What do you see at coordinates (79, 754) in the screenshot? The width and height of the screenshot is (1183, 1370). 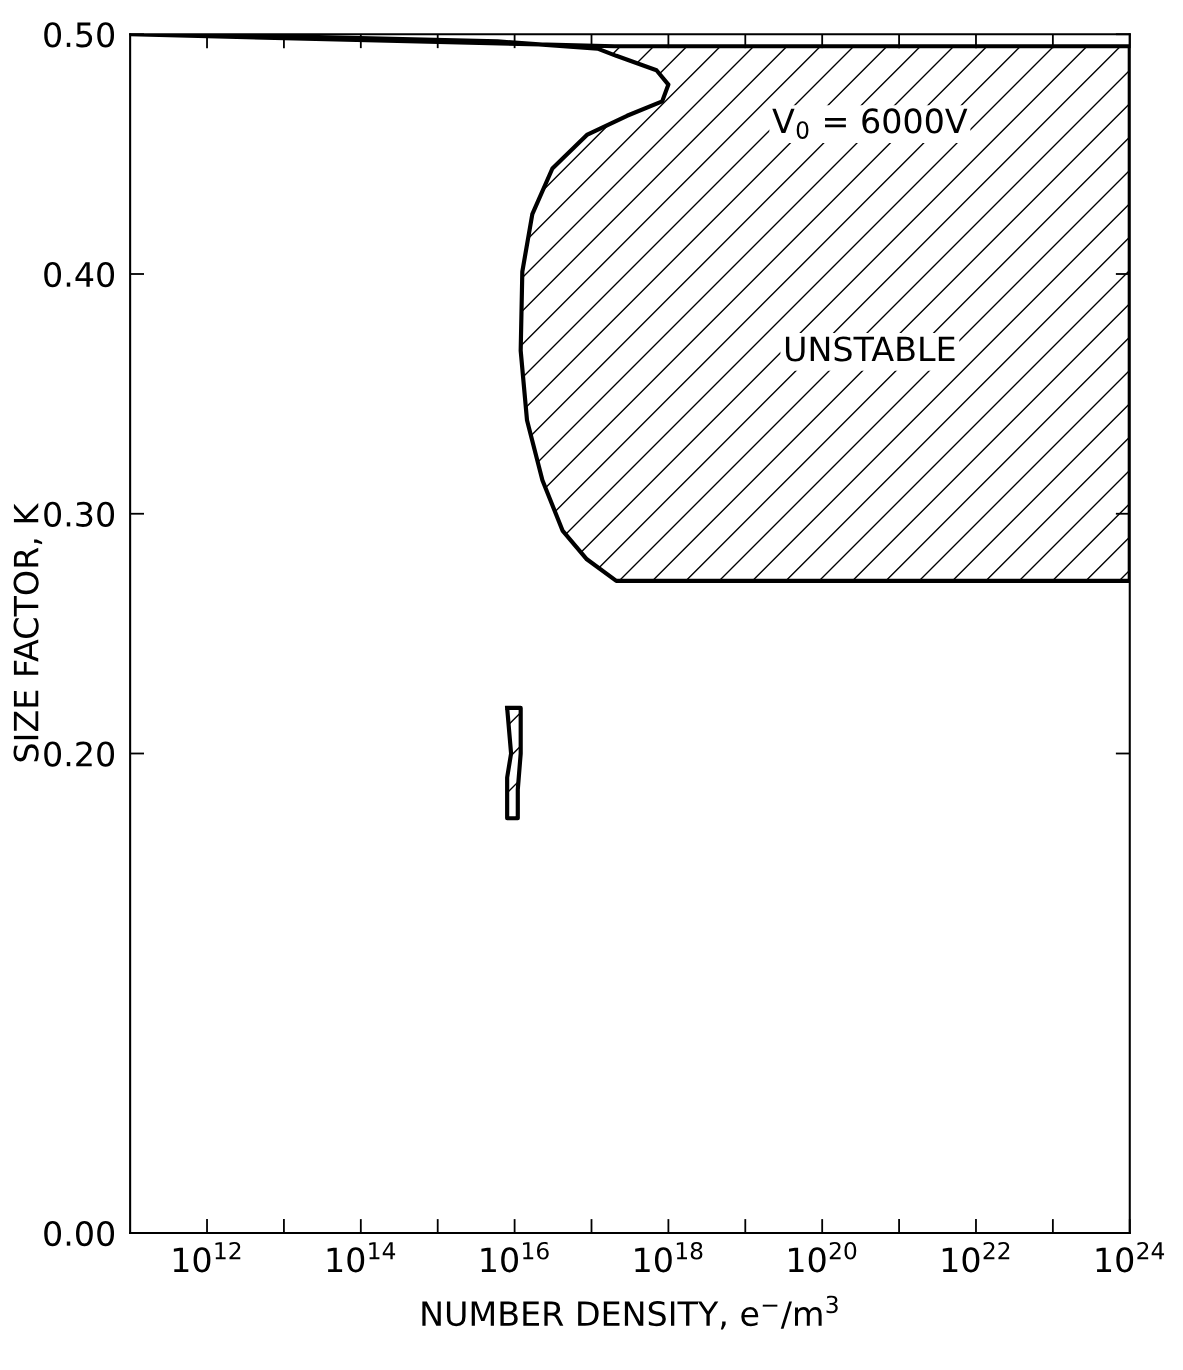 I see `y-tick-label: 0.20` at bounding box center [79, 754].